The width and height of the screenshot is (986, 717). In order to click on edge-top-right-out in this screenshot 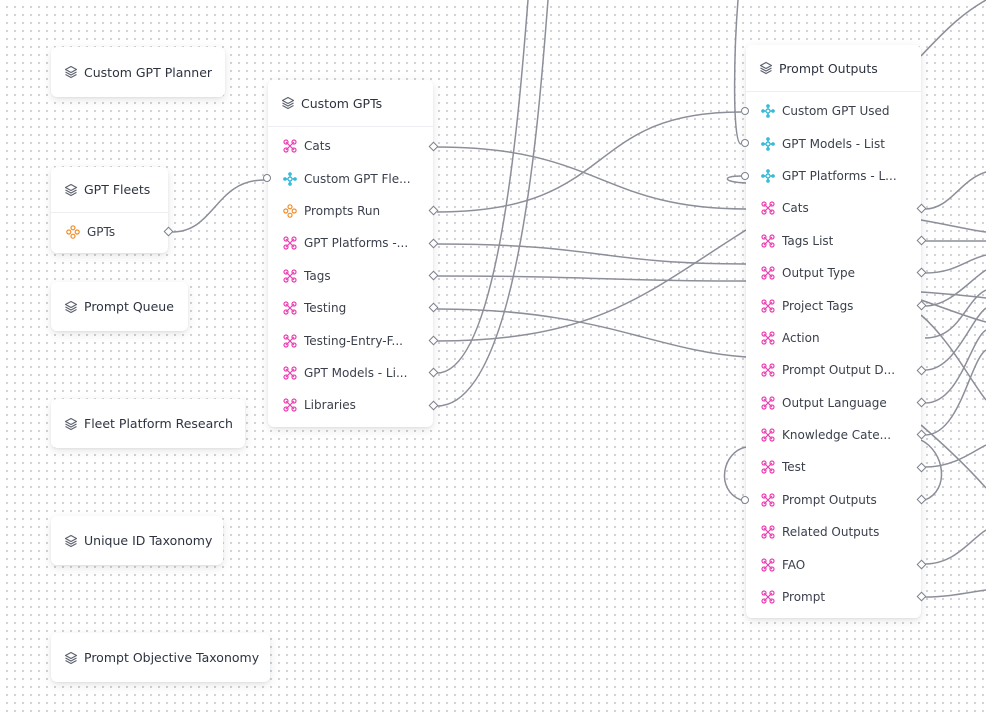, I will do `click(953, 28)`.